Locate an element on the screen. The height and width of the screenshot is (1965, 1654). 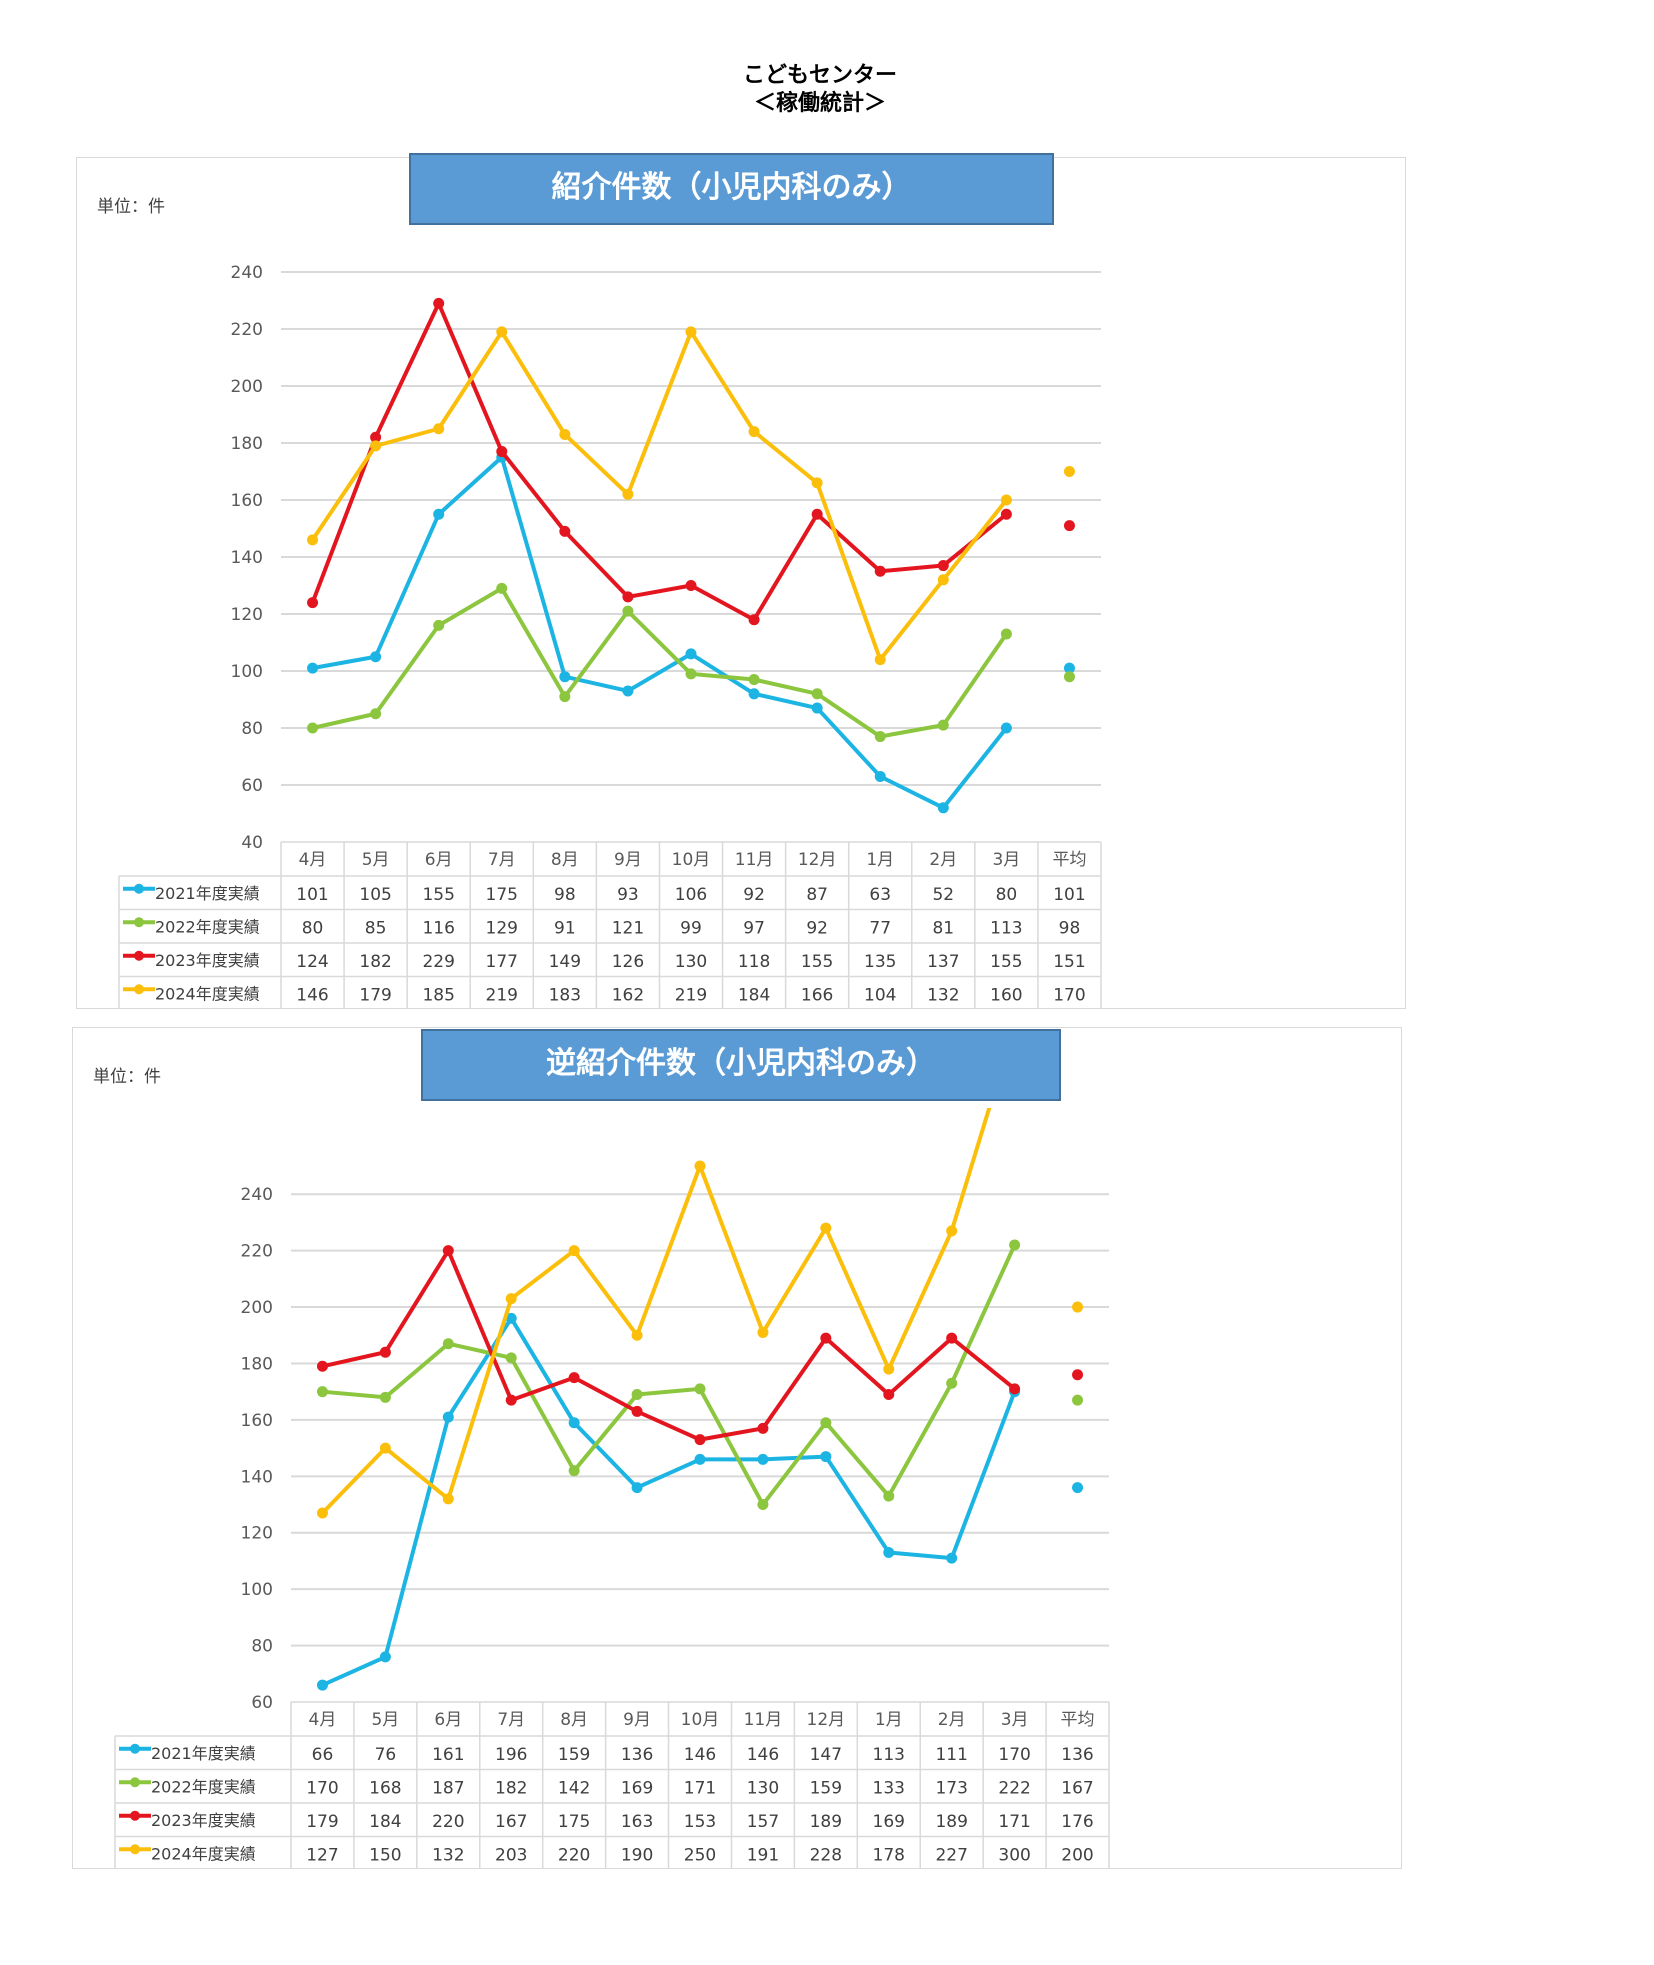
series-line is located at coordinates (668, 1374).